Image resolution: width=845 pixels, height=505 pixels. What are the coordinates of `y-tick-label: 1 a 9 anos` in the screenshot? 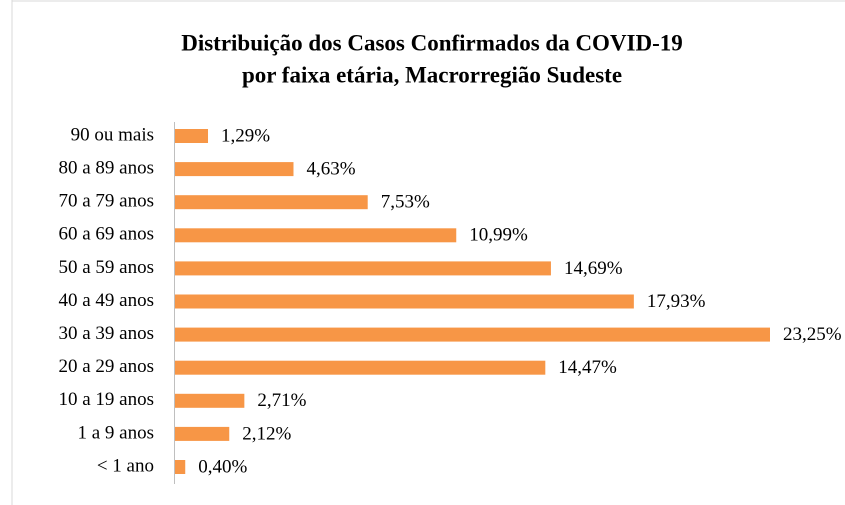 It's located at (115, 432).